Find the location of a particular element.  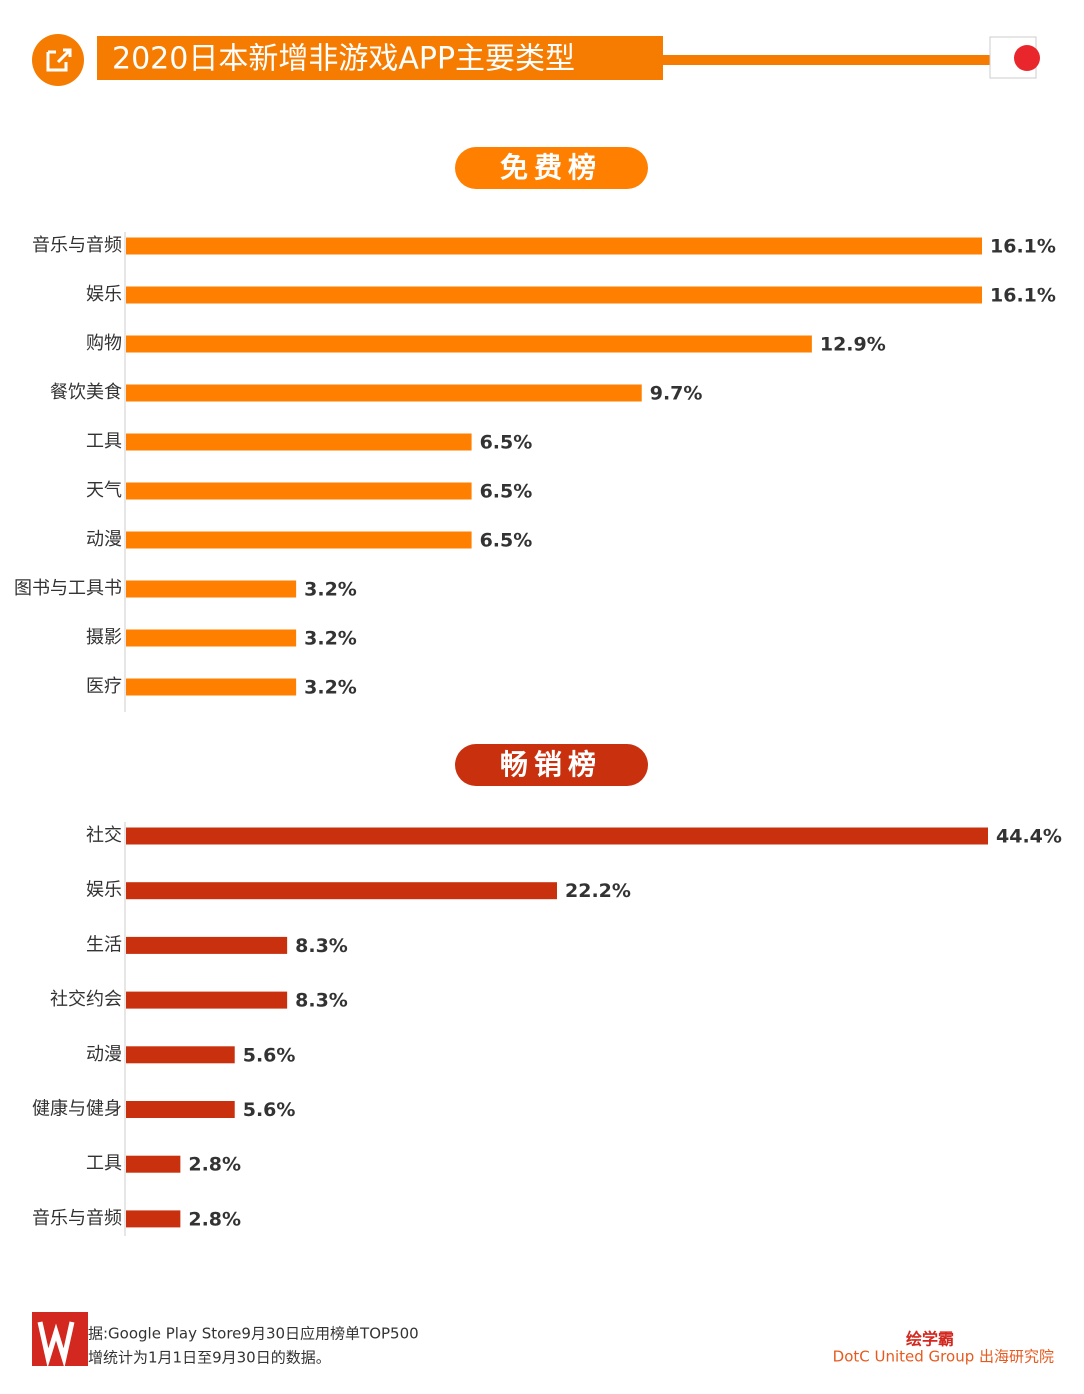

footer-org: DotC United Group 出海研究院 is located at coordinates (943, 1357).